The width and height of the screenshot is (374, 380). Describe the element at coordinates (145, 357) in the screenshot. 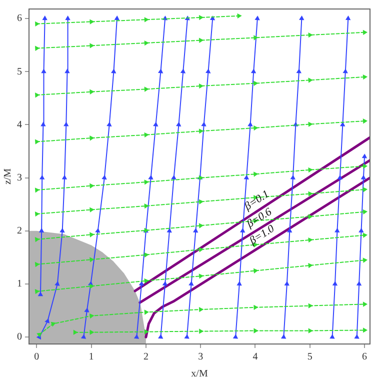

I see `x-tick-label: 2` at that location.